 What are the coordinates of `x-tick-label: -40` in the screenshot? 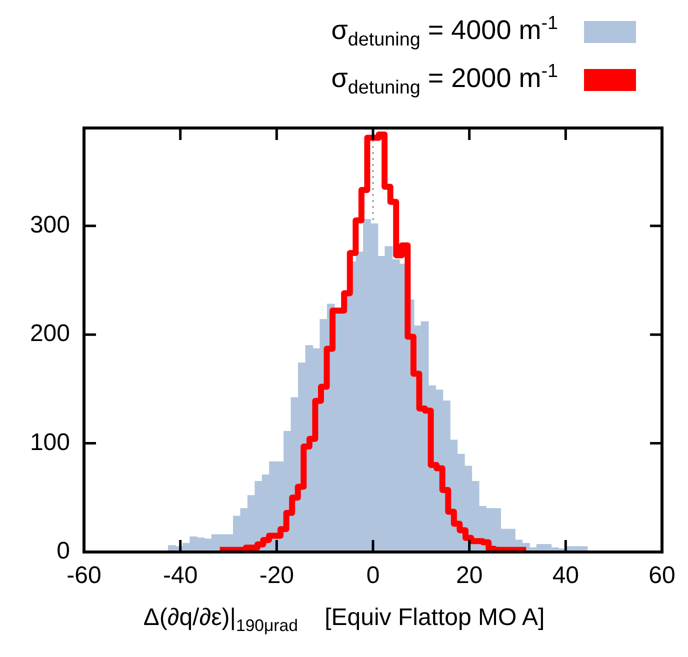 It's located at (180, 576).